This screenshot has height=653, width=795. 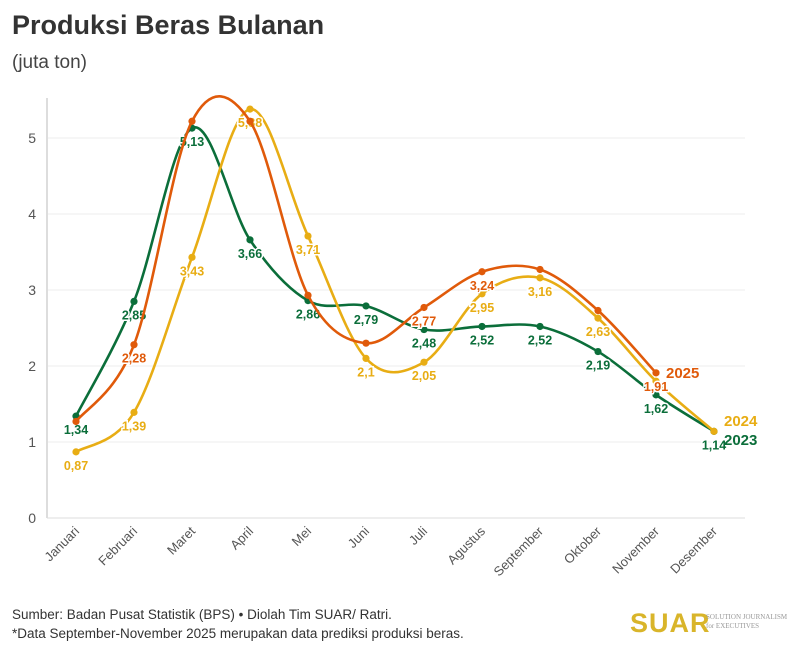 What do you see at coordinates (656, 409) in the screenshot?
I see `data-label-2023: 1,62` at bounding box center [656, 409].